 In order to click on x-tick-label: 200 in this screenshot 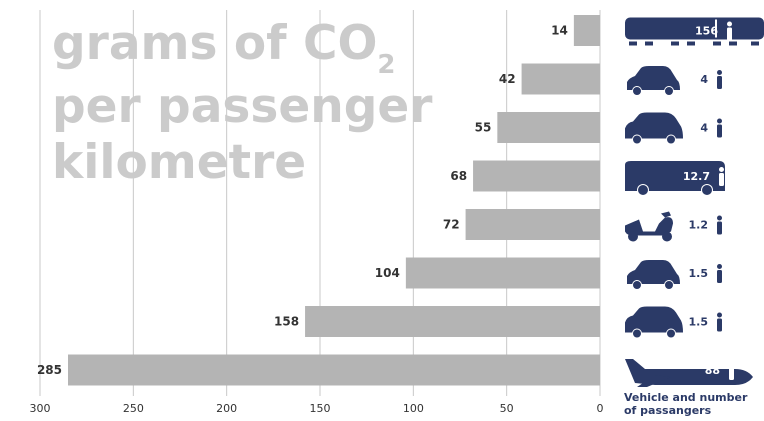, I will do `click(226, 408)`.